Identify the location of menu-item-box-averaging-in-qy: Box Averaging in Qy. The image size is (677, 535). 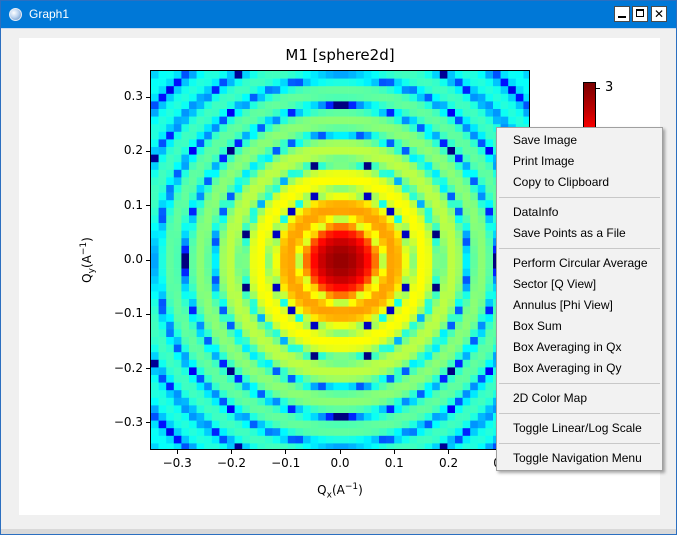
(567, 368).